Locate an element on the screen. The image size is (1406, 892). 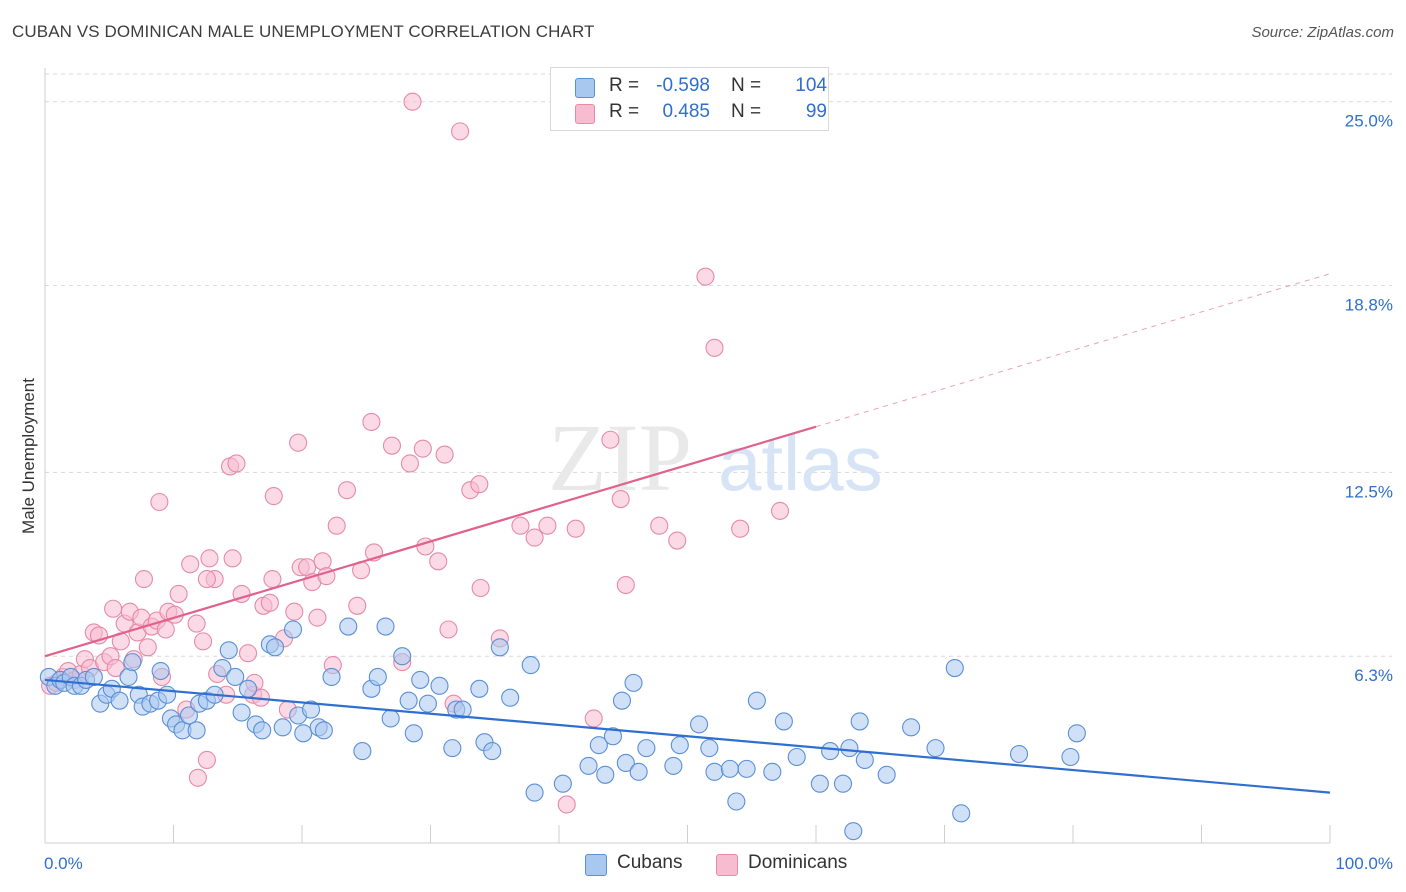
cubans-swatch is located at coordinates (585, 88).